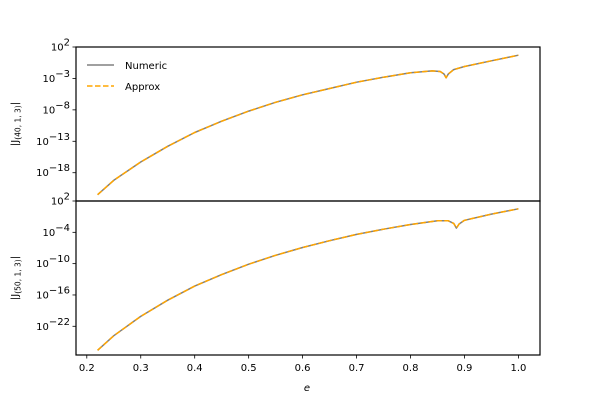 The height and width of the screenshot is (400, 600). Describe the element at coordinates (62, 74) in the screenshot. I see `y-tick-exponent: −3` at that location.